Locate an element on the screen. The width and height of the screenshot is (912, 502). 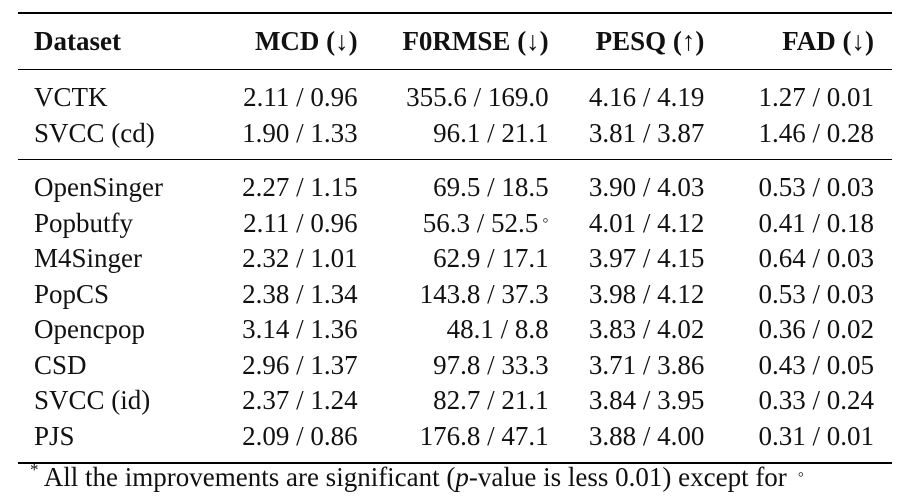
footnote-text-start: All the improvements are significant ( is located at coordinates (249, 477).